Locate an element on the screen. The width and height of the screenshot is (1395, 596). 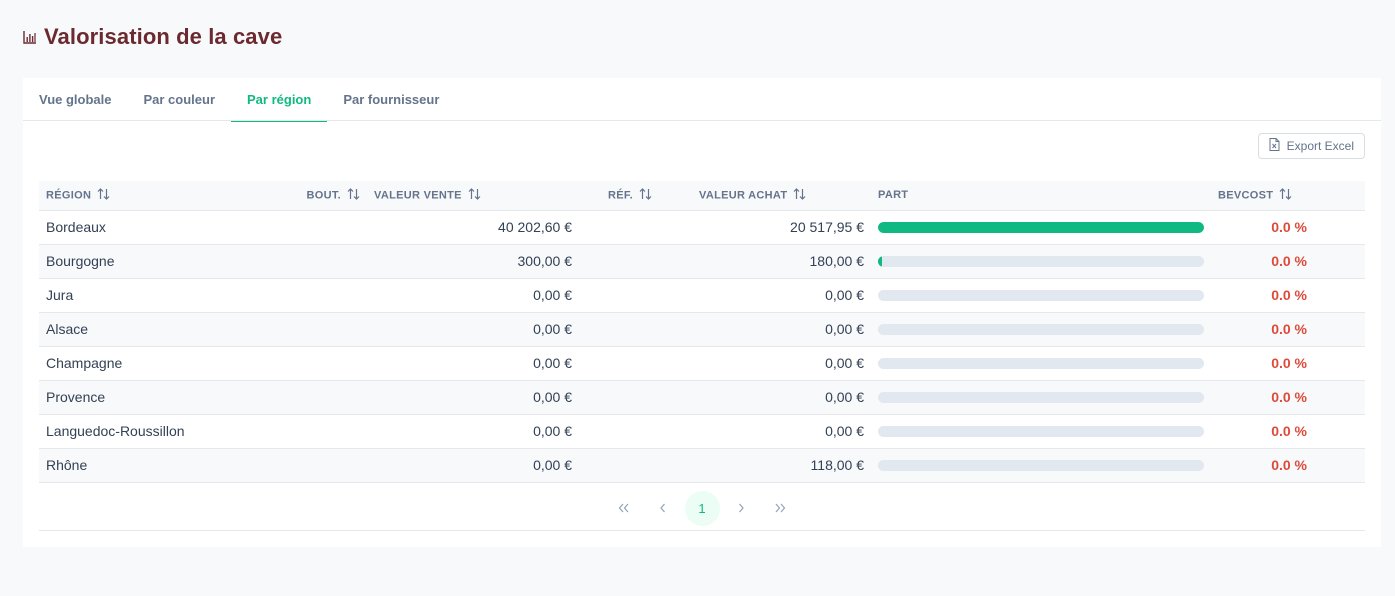
cell-valeur-achat: 118,00 € is located at coordinates (765, 465).